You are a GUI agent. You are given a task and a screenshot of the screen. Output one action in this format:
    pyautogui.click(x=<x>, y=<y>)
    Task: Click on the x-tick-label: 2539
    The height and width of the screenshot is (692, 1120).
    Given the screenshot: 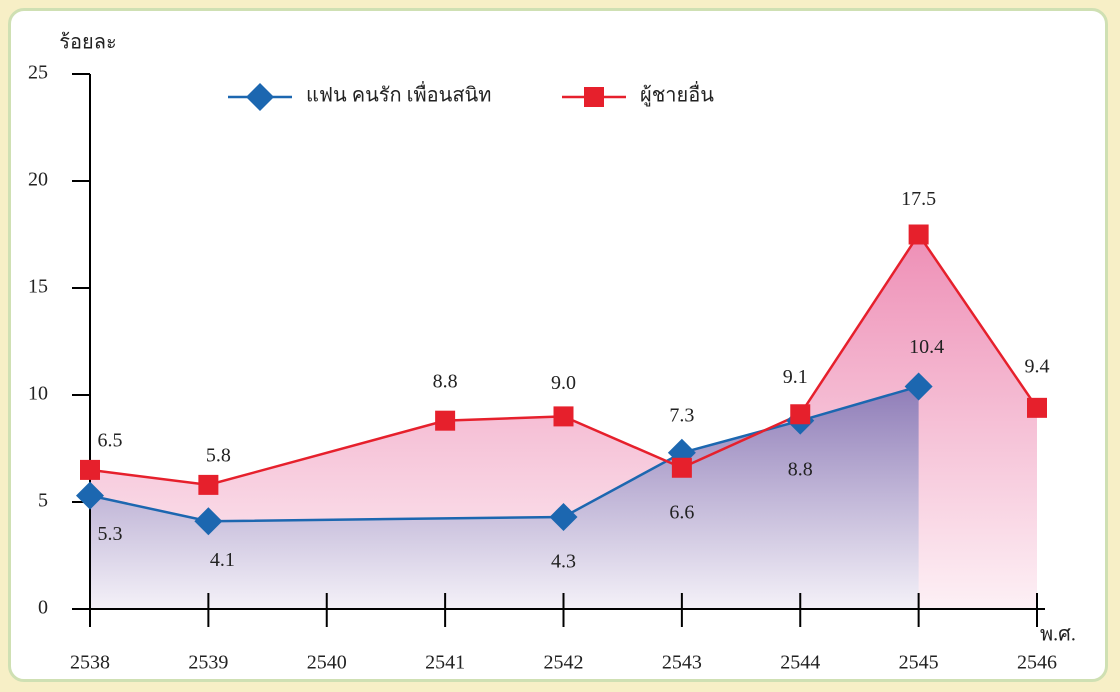 What is the action you would take?
    pyautogui.click(x=208, y=663)
    